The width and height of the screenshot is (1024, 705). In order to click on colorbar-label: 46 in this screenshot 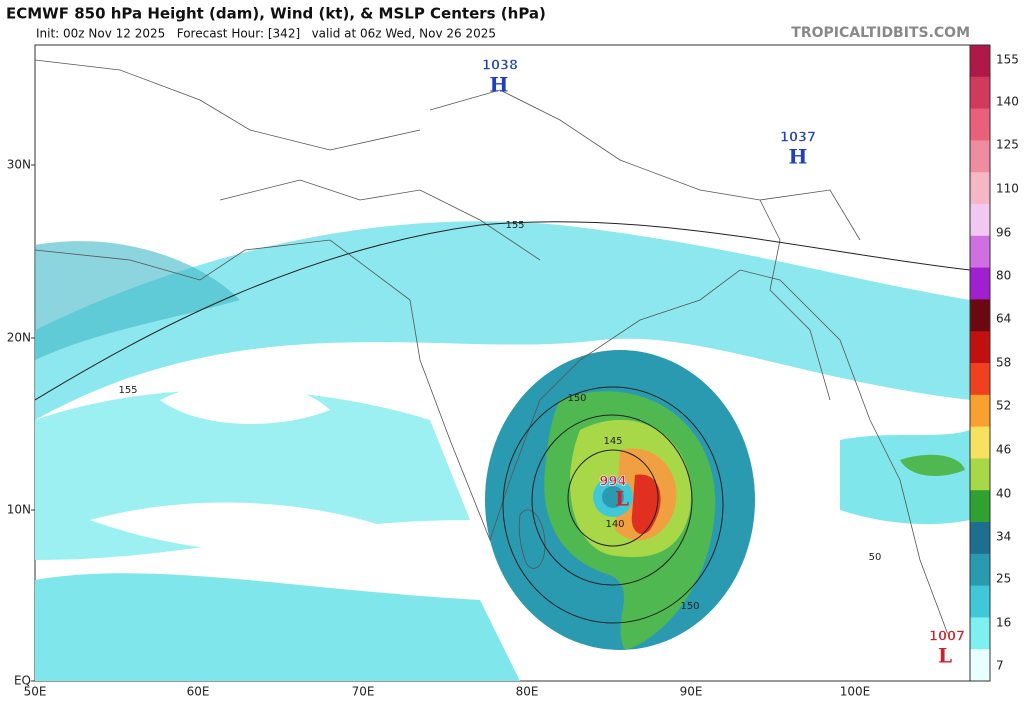, I will do `click(1003, 450)`.